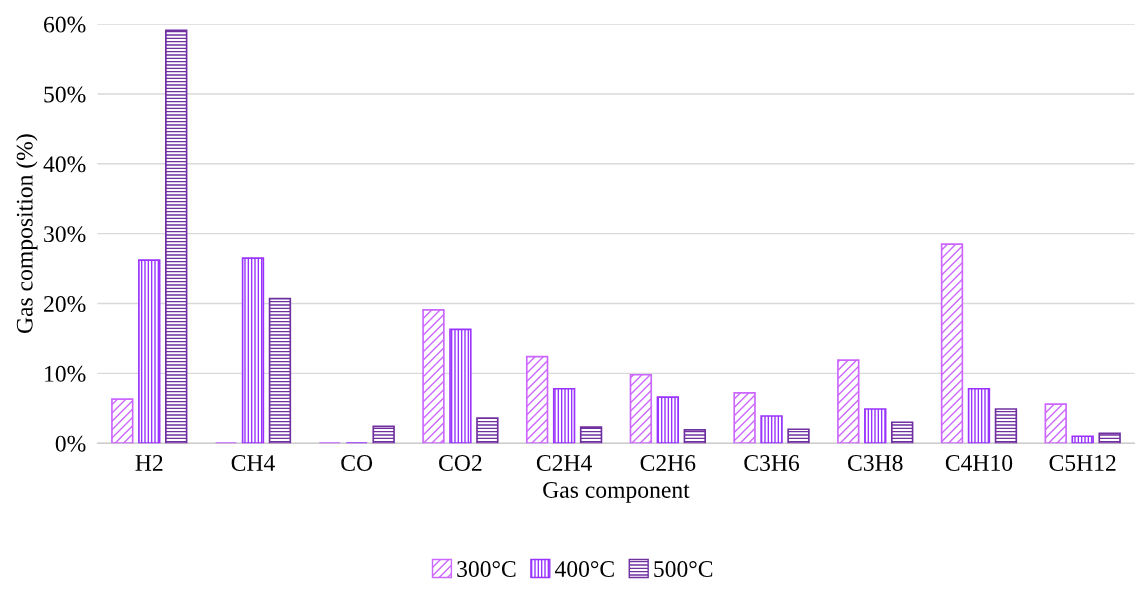 The height and width of the screenshot is (603, 1146). Describe the element at coordinates (460, 463) in the screenshot. I see `x-tick-label: CO2` at that location.